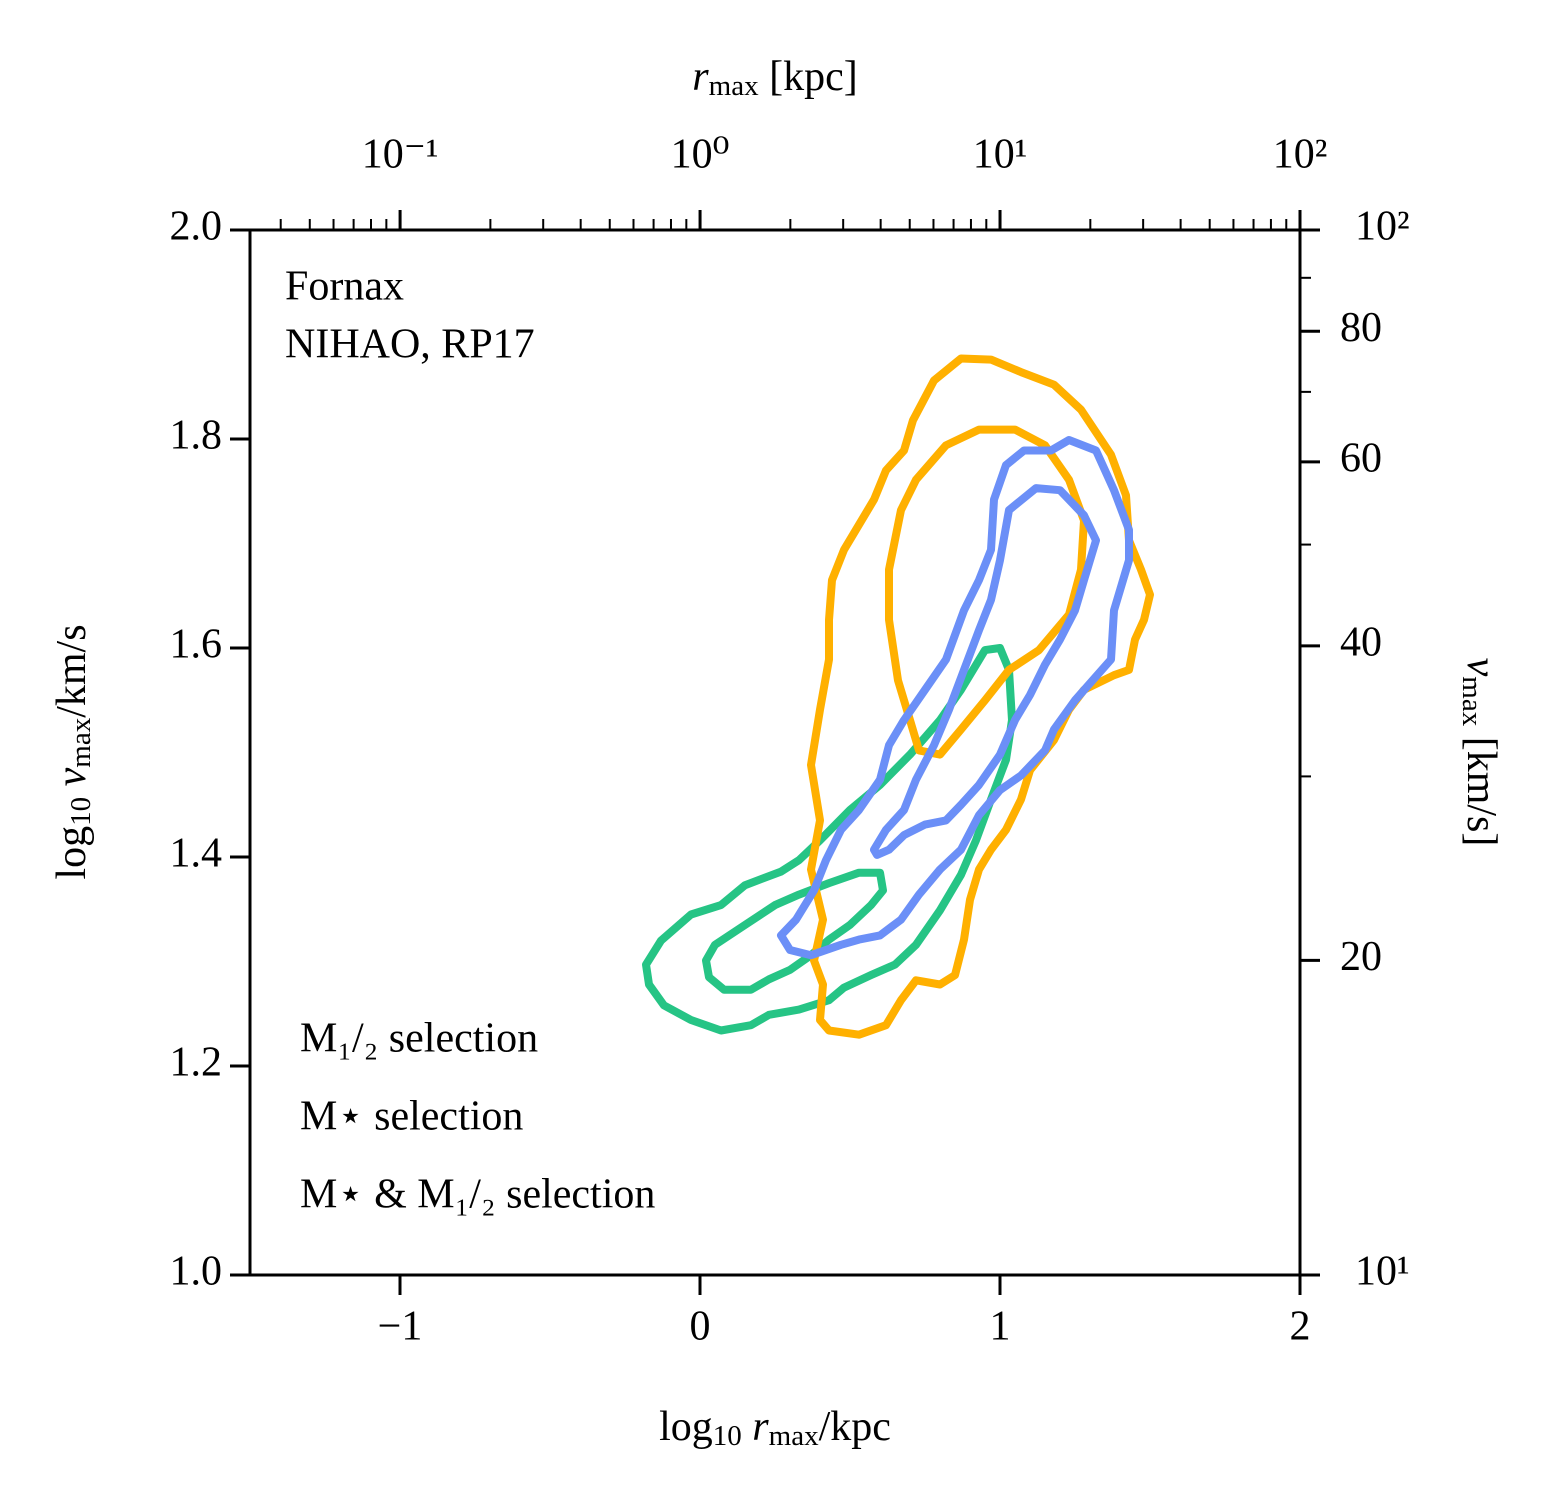 The width and height of the screenshot is (1556, 1507). I want to click on top-tick-label: 10⁰, so click(700, 155).